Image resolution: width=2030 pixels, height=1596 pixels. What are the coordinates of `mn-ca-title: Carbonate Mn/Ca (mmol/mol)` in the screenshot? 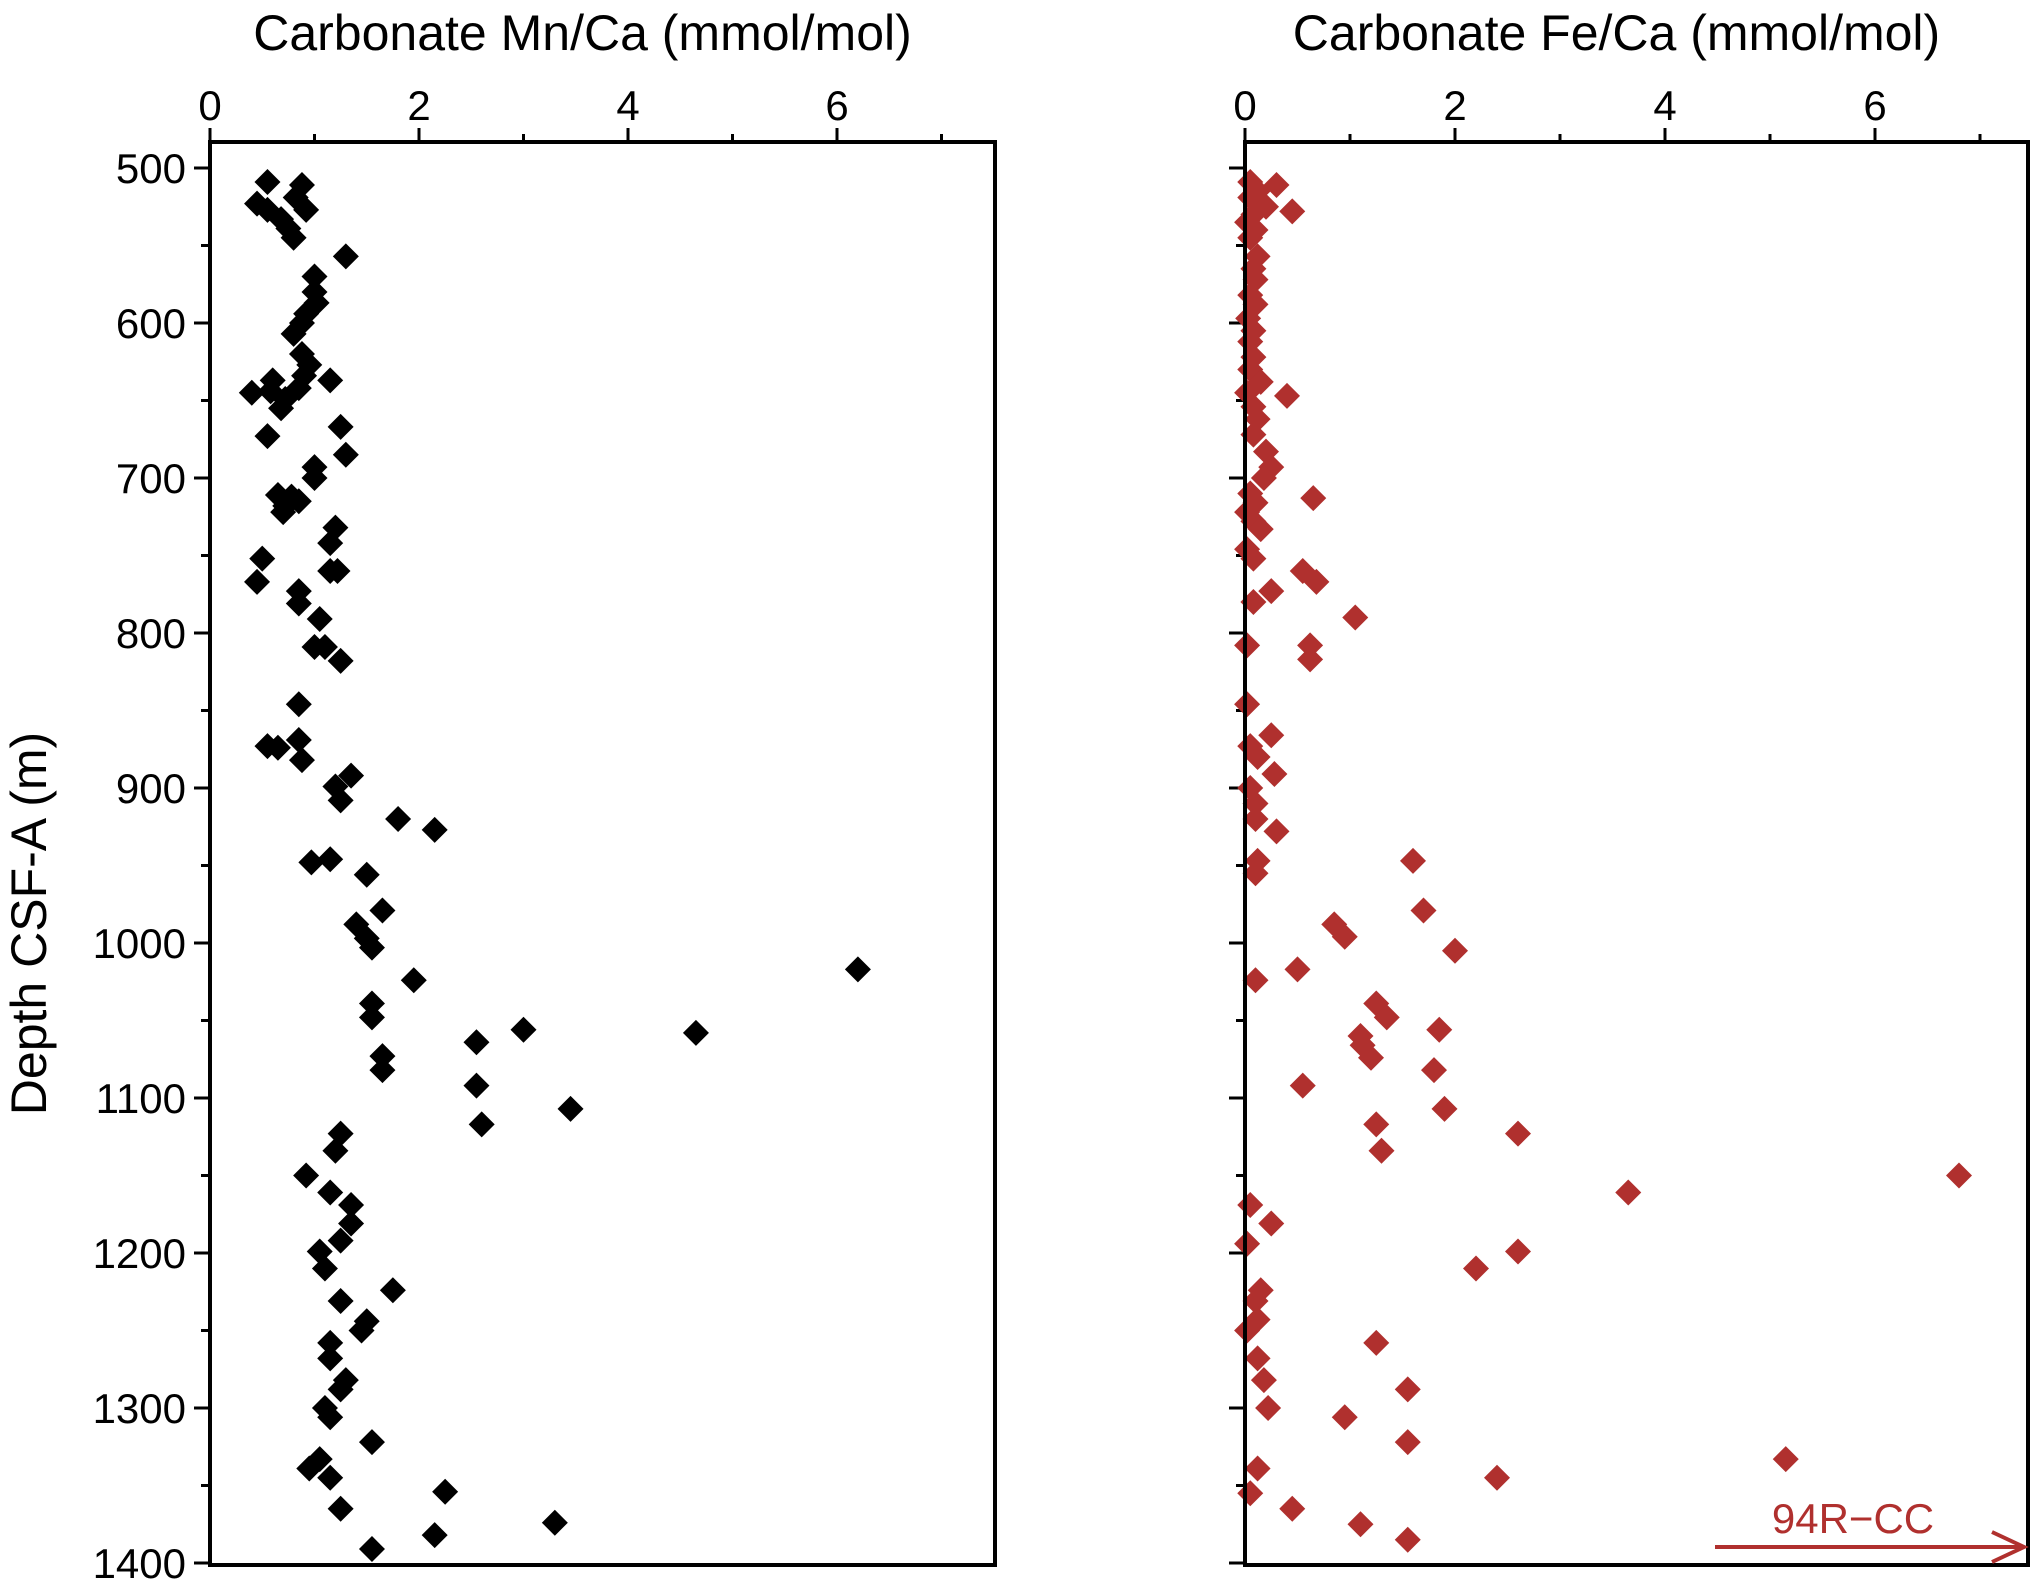 It's located at (582, 33).